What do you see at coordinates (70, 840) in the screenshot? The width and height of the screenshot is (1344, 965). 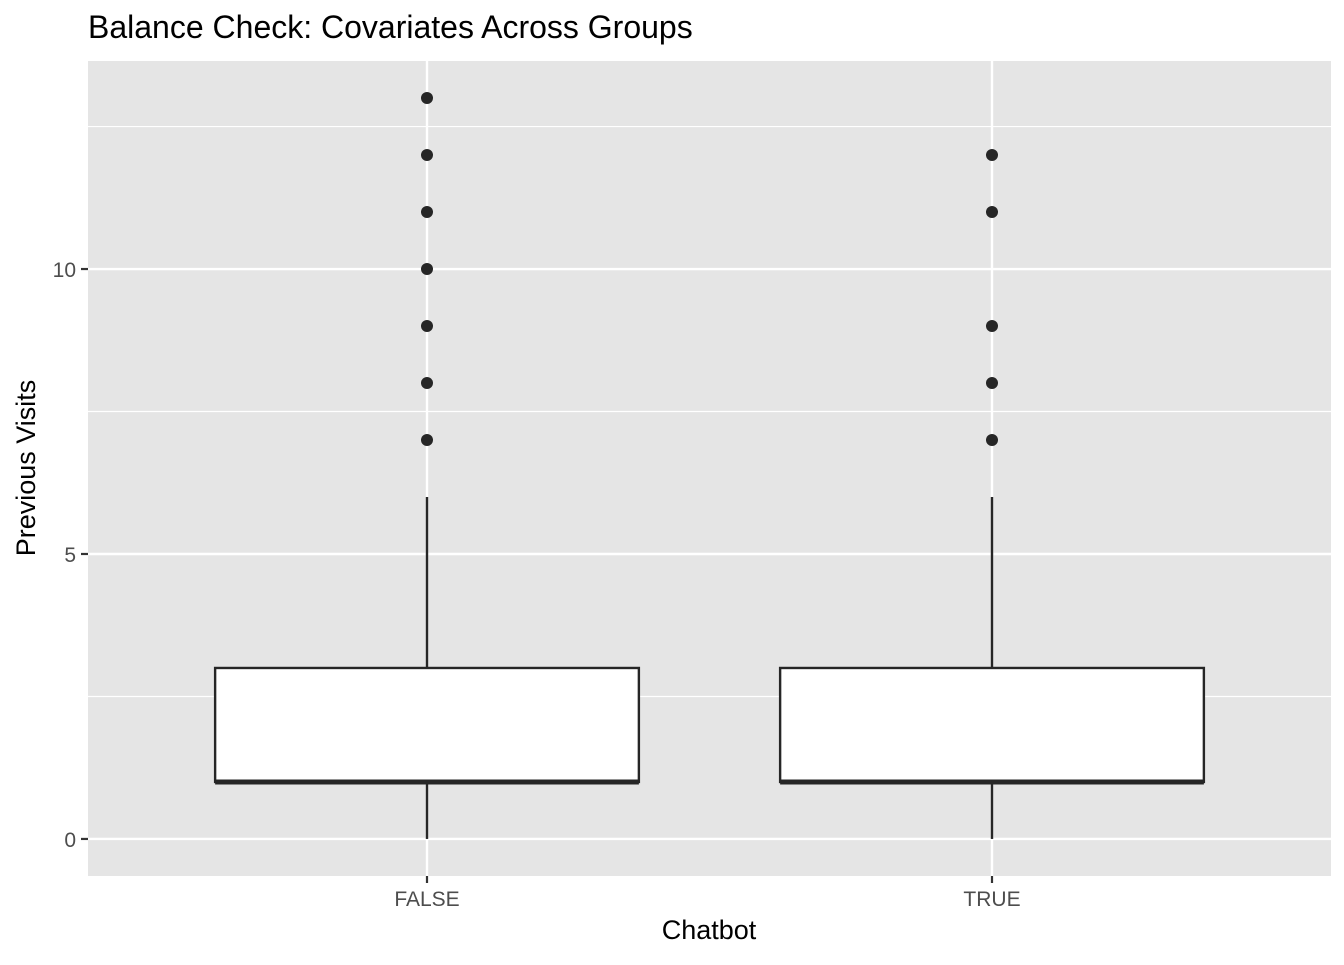 I see `y-tick-label: 0` at bounding box center [70, 840].